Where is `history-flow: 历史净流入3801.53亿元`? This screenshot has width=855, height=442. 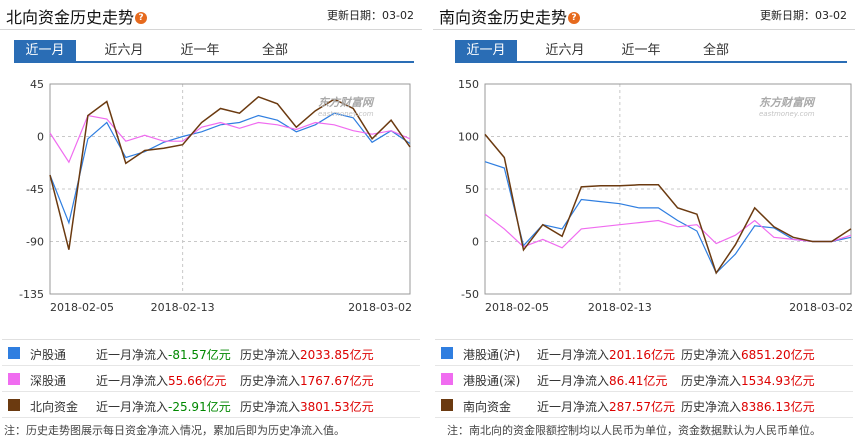 history-flow: 历史净流入3801.53亿元 is located at coordinates (307, 407).